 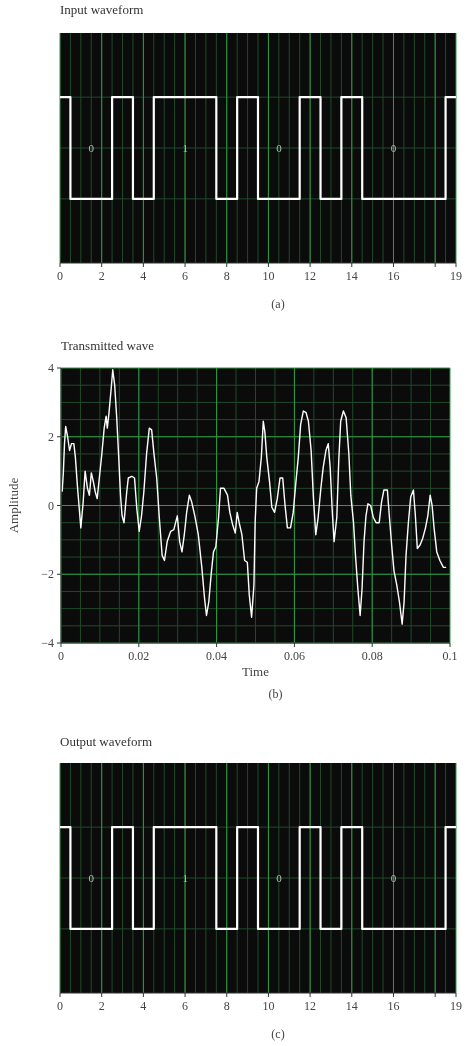 I want to click on text: (a), so click(x=278, y=304).